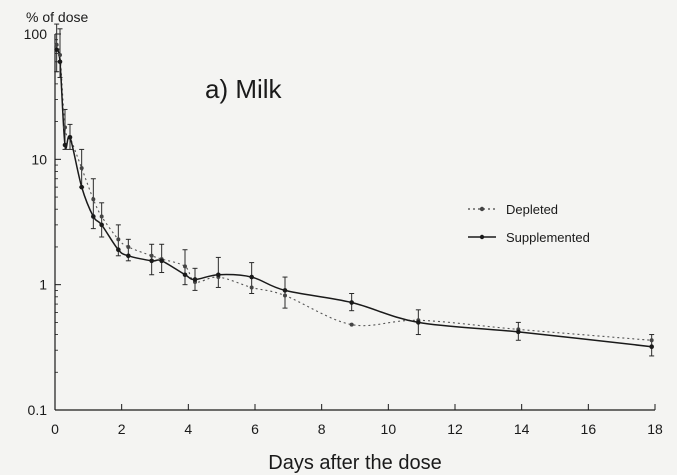 Image resolution: width=677 pixels, height=475 pixels. Describe the element at coordinates (43, 285) in the screenshot. I see `y-tick-label-1: 1` at that location.